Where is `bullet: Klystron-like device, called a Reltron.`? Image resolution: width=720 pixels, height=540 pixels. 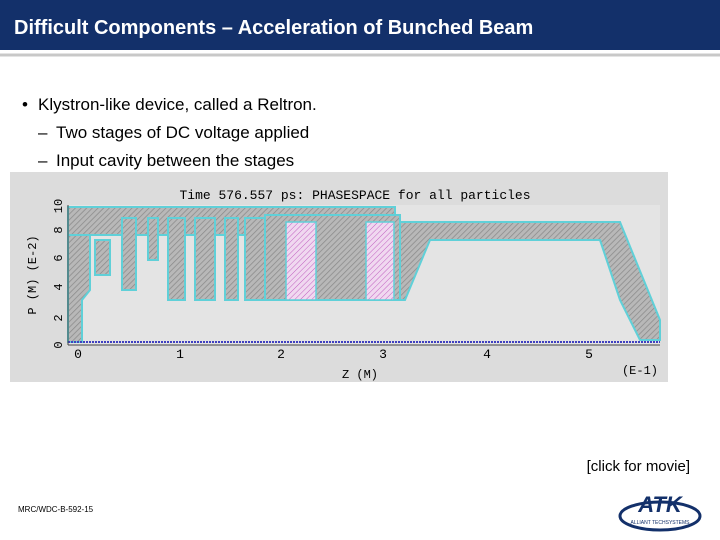 bullet: Klystron-like device, called a Reltron. is located at coordinates (177, 104).